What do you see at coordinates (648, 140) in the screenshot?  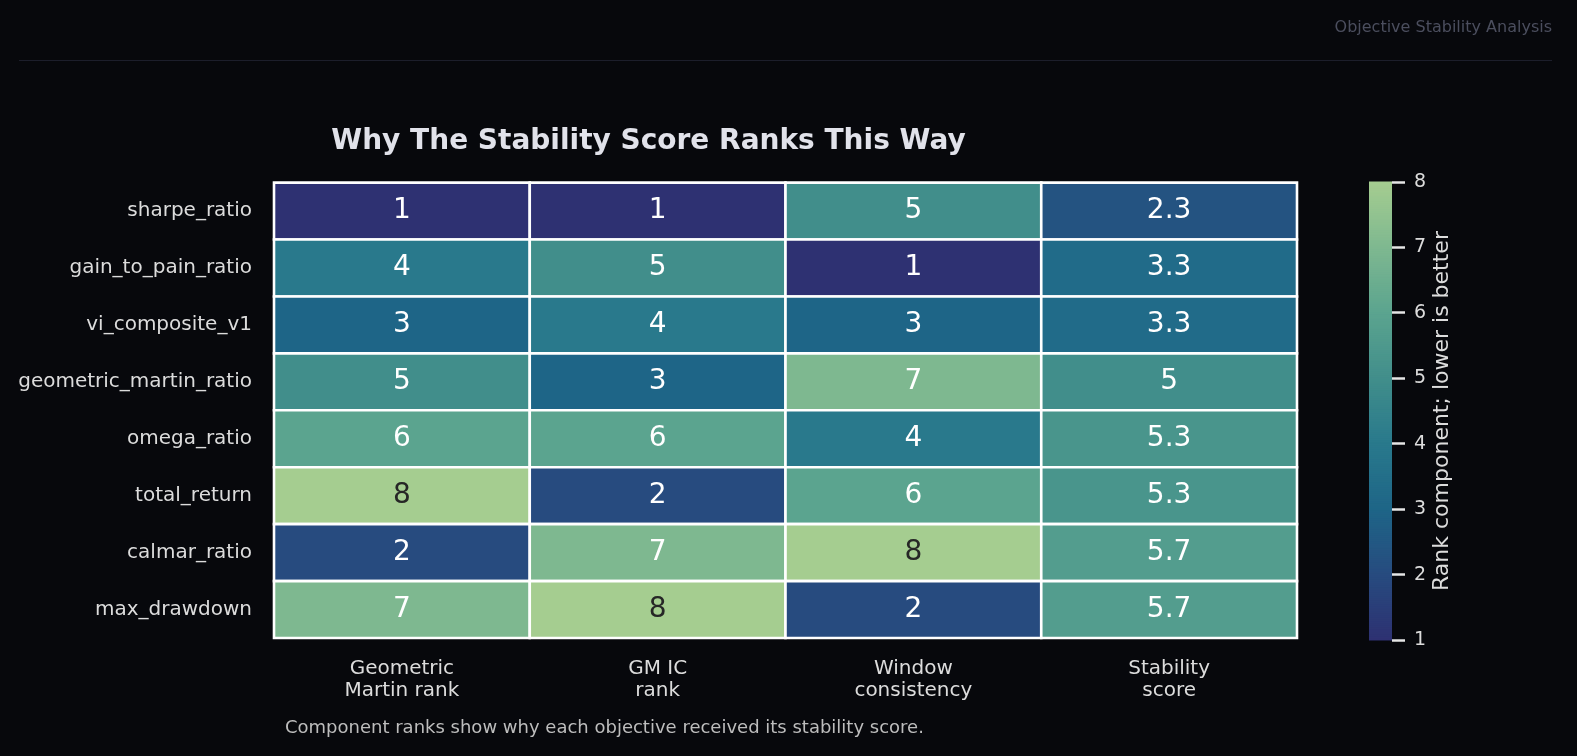 I see `chart-title: Why The Stability Score Ranks This Way` at bounding box center [648, 140].